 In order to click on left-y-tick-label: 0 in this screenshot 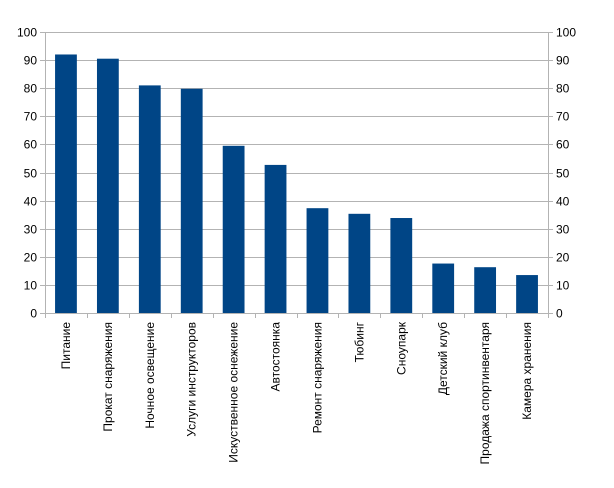, I will do `click(33, 314)`.